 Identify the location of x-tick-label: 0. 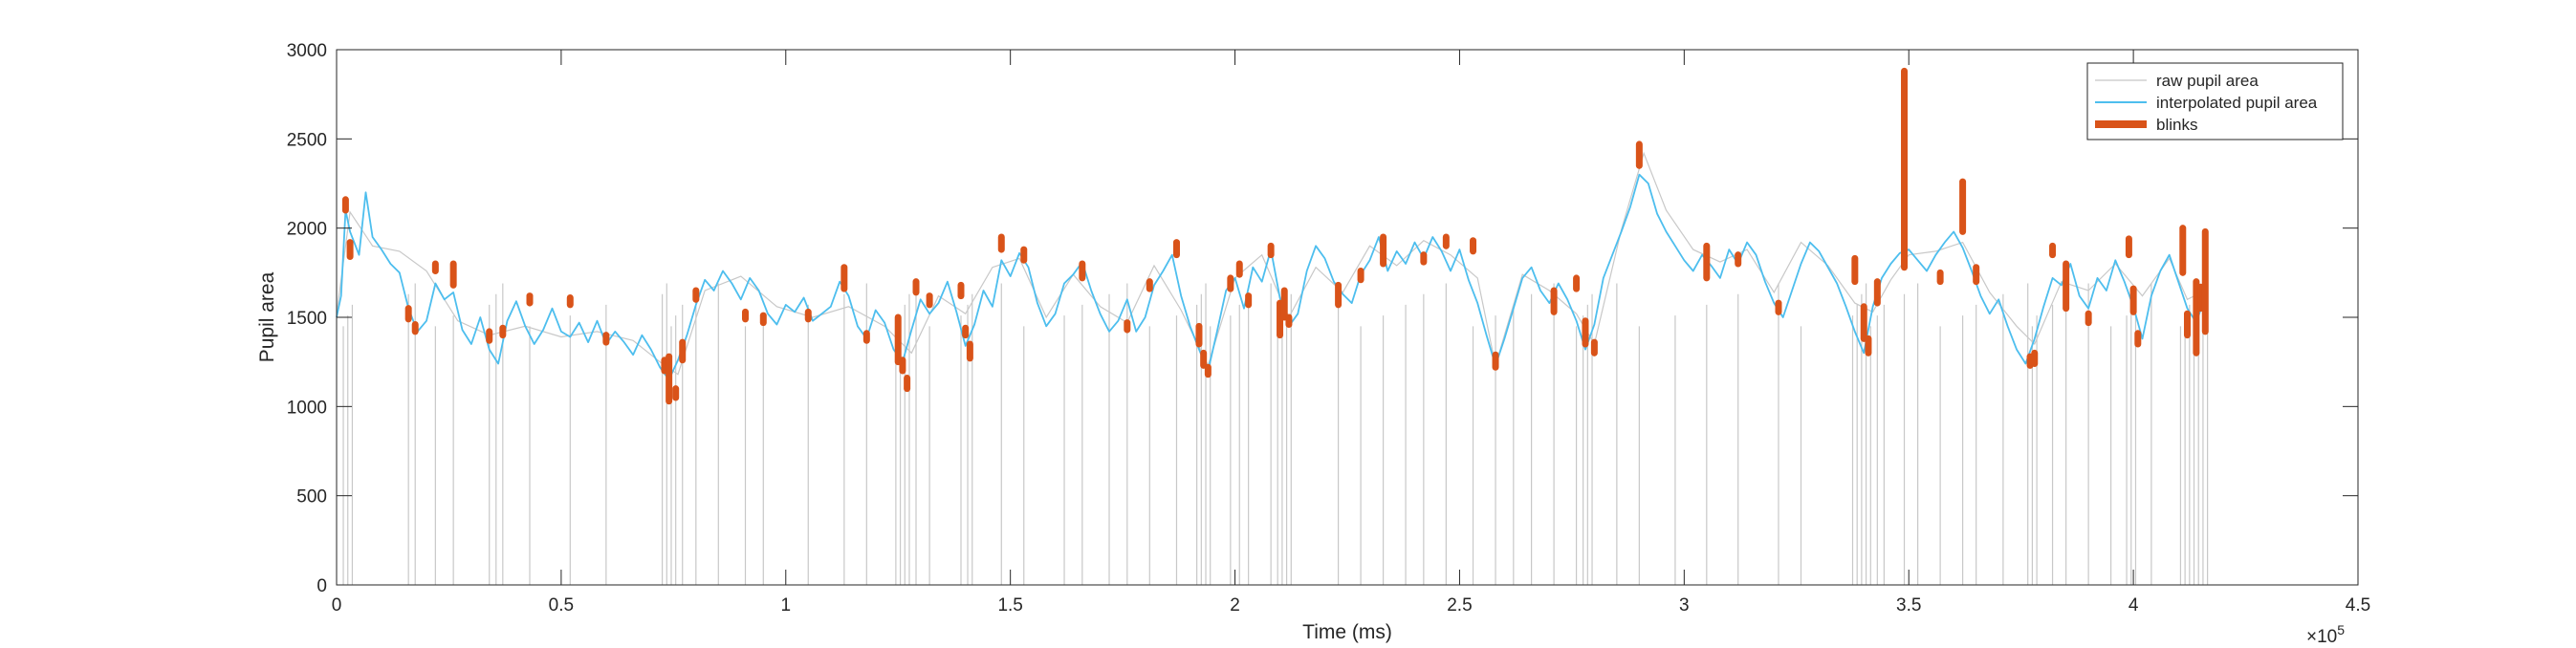
(337, 605).